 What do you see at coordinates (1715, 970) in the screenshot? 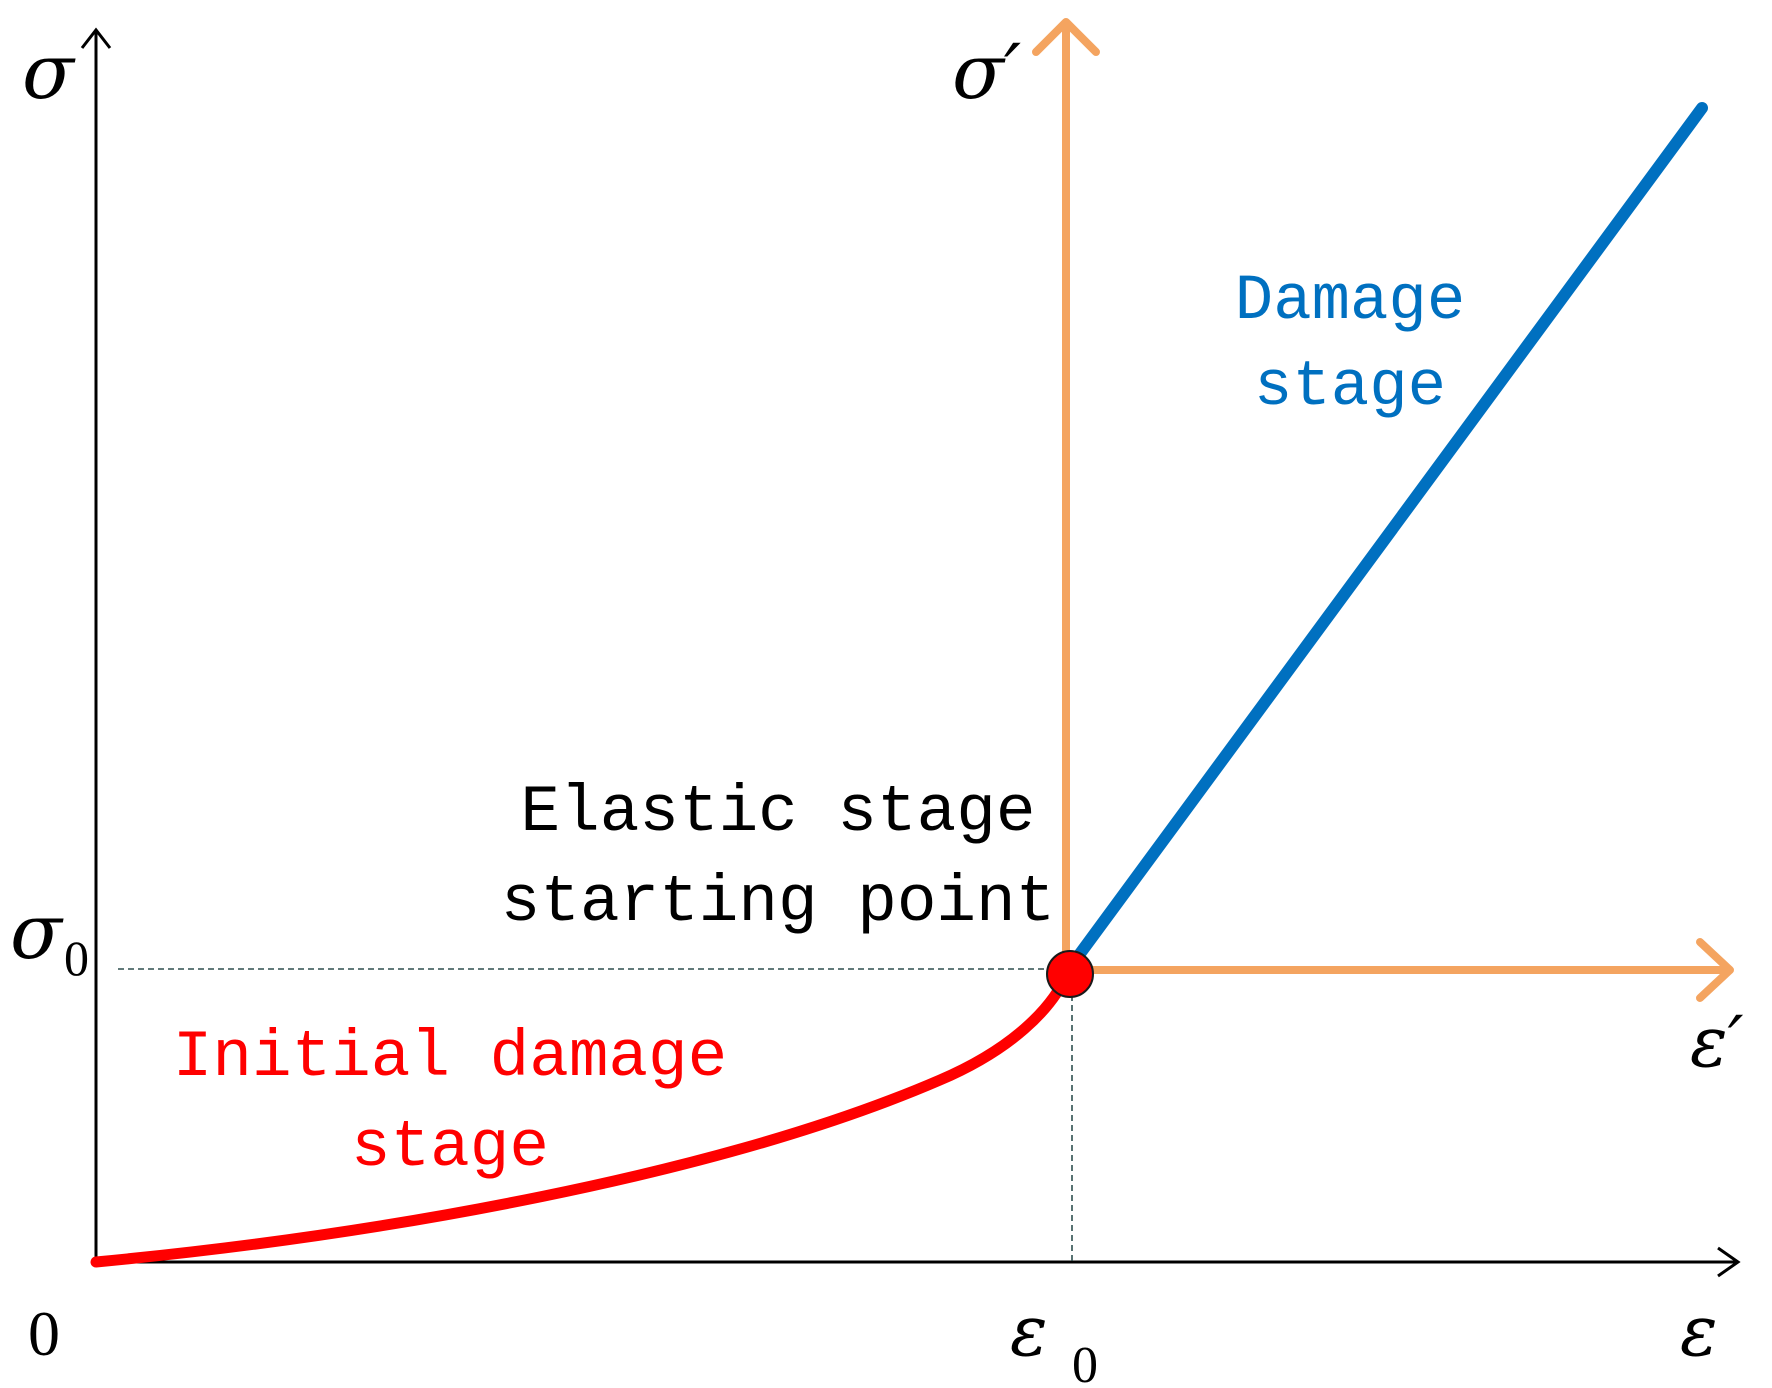
I see `local-epsilon-axis-arrowhead` at bounding box center [1715, 970].